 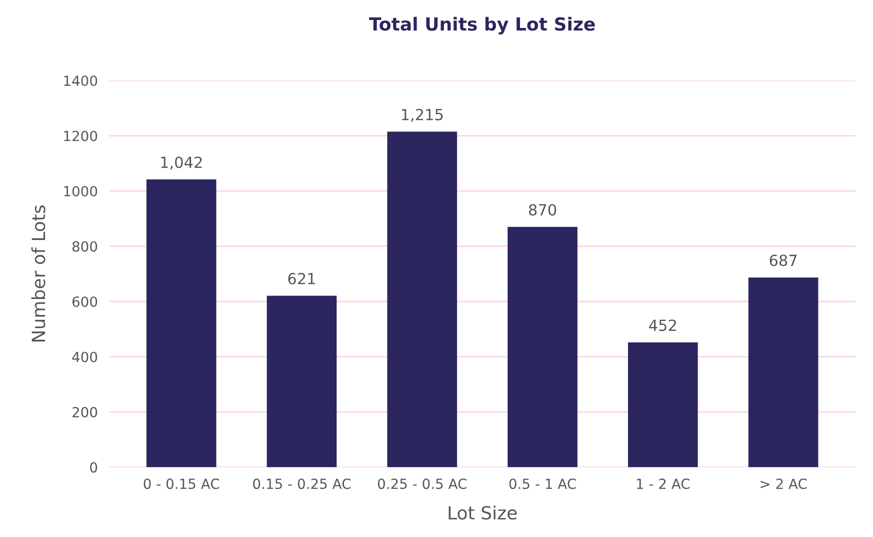 I want to click on y-tick-label: 800, so click(x=85, y=246).